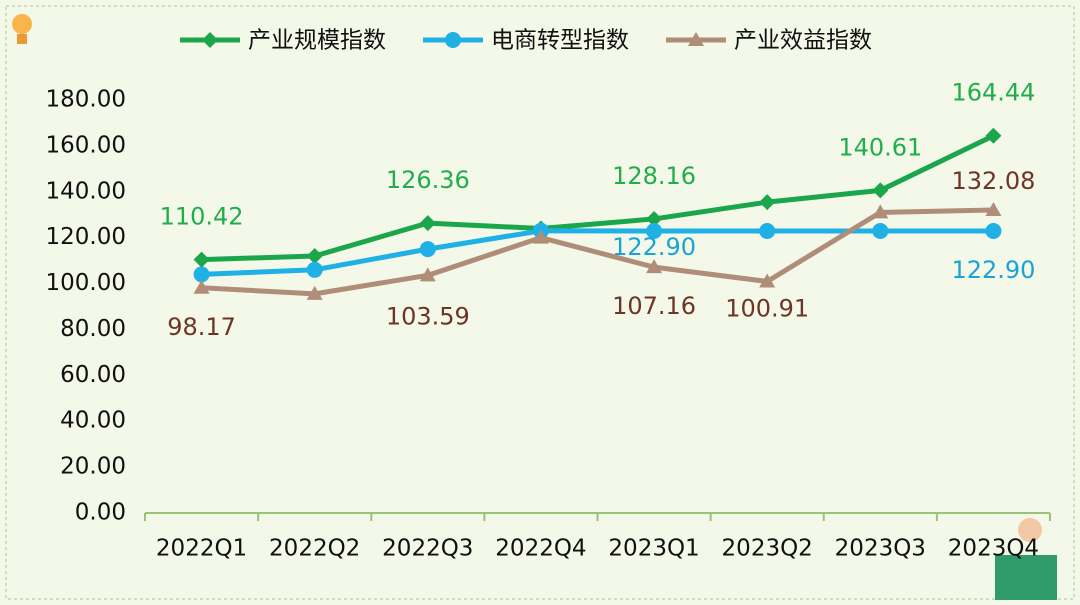 Image resolution: width=1080 pixels, height=605 pixels. I want to click on data-label: 128.16, so click(654, 176).